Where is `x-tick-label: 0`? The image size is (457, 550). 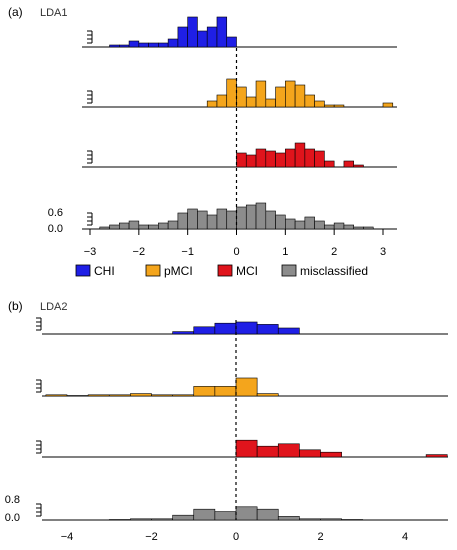
x-tick-label: 0 is located at coordinates (236, 537).